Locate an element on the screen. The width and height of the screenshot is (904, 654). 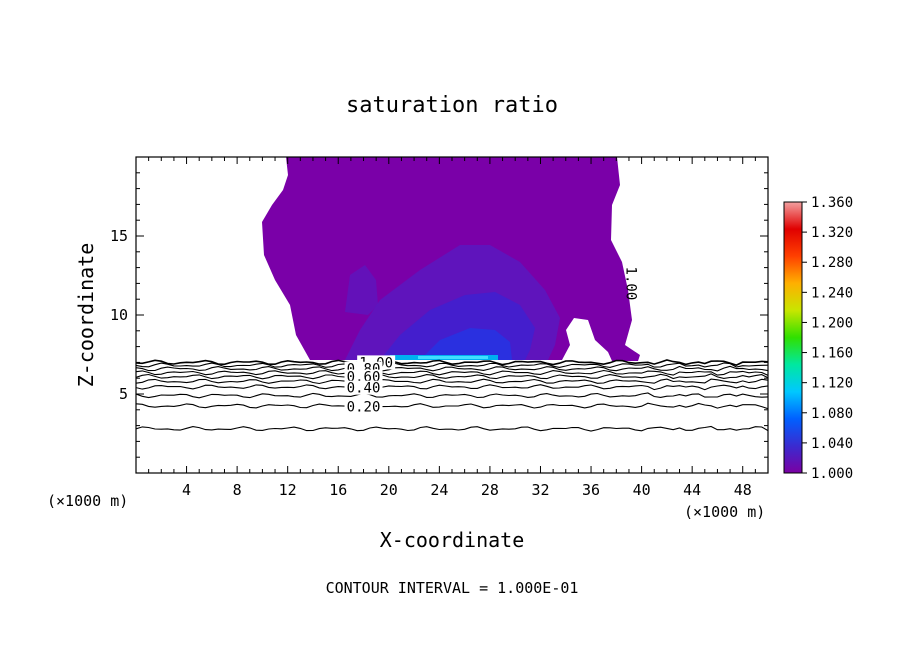
colorbar-label: 1.120 is located at coordinates (832, 384).